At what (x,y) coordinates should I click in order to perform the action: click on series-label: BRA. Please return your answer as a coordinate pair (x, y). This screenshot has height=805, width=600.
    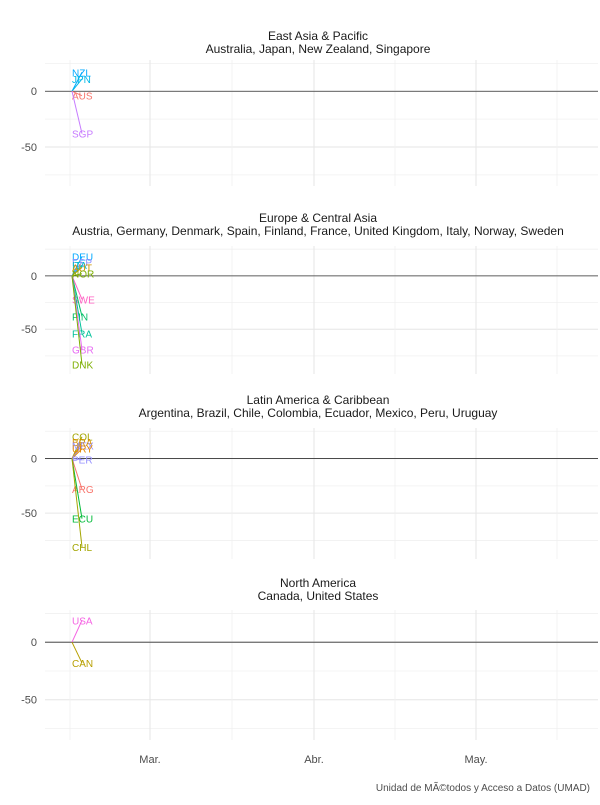
    Looking at the image, I should click on (82, 443).